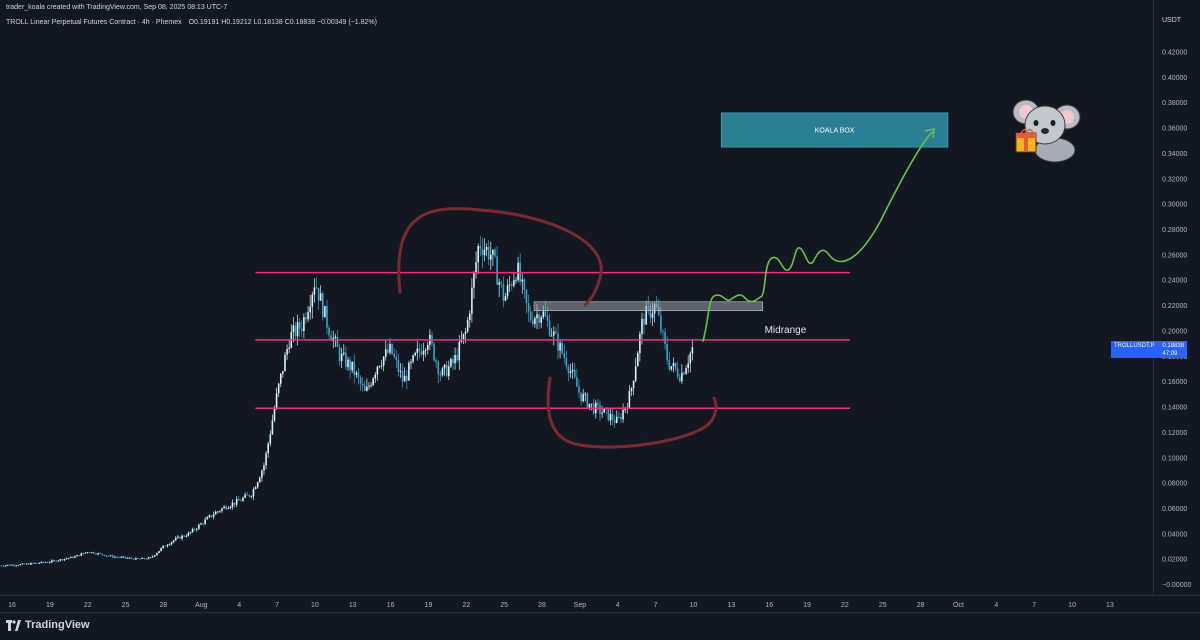 This screenshot has height=640, width=1200. Describe the element at coordinates (1134, 346) in the screenshot. I see `price-tag-symbol: TROLLUSDT.P` at that location.